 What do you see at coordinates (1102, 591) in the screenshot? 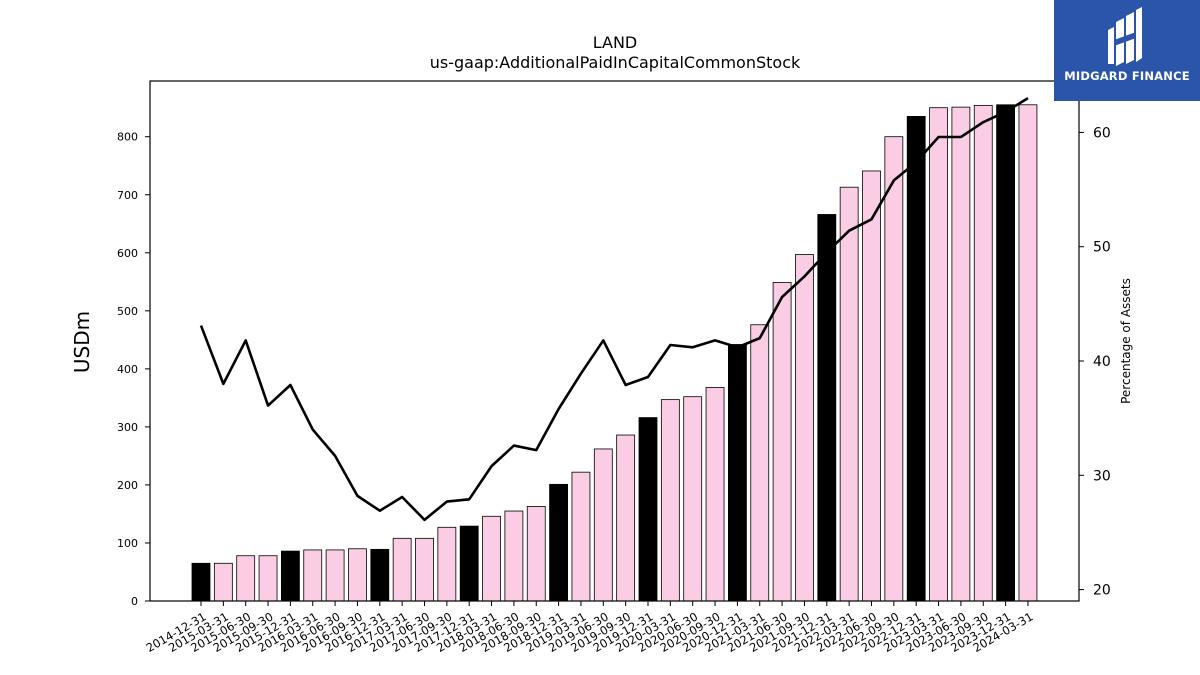
I see `y2-tick-label: 20` at bounding box center [1102, 591].